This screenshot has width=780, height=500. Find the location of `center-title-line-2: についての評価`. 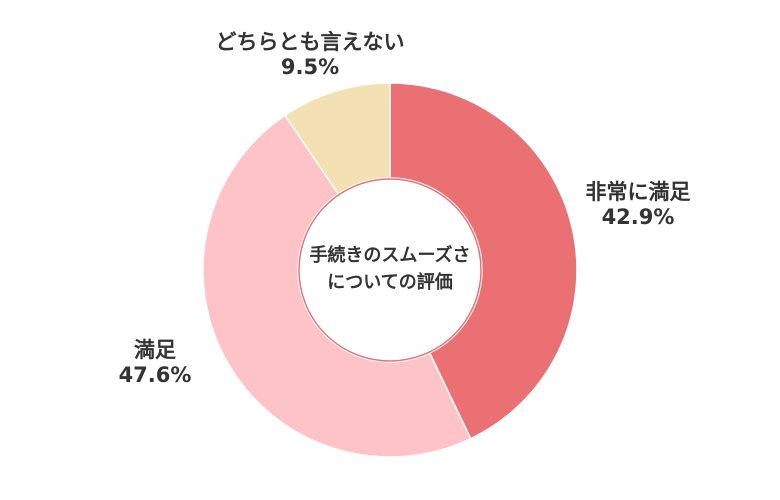

center-title-line-2: についての評価 is located at coordinates (390, 282).